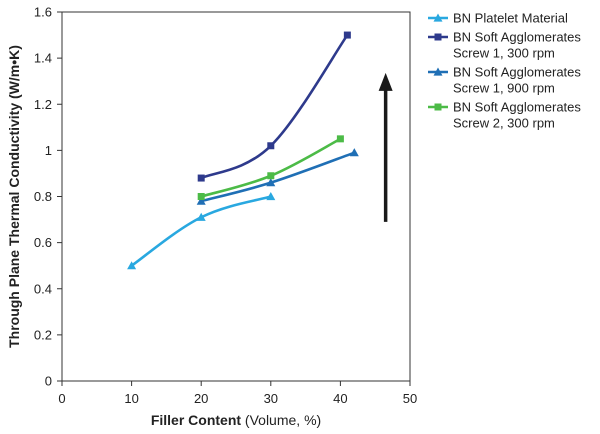 The height and width of the screenshot is (434, 600). I want to click on x-tick-label: 20, so click(201, 398).